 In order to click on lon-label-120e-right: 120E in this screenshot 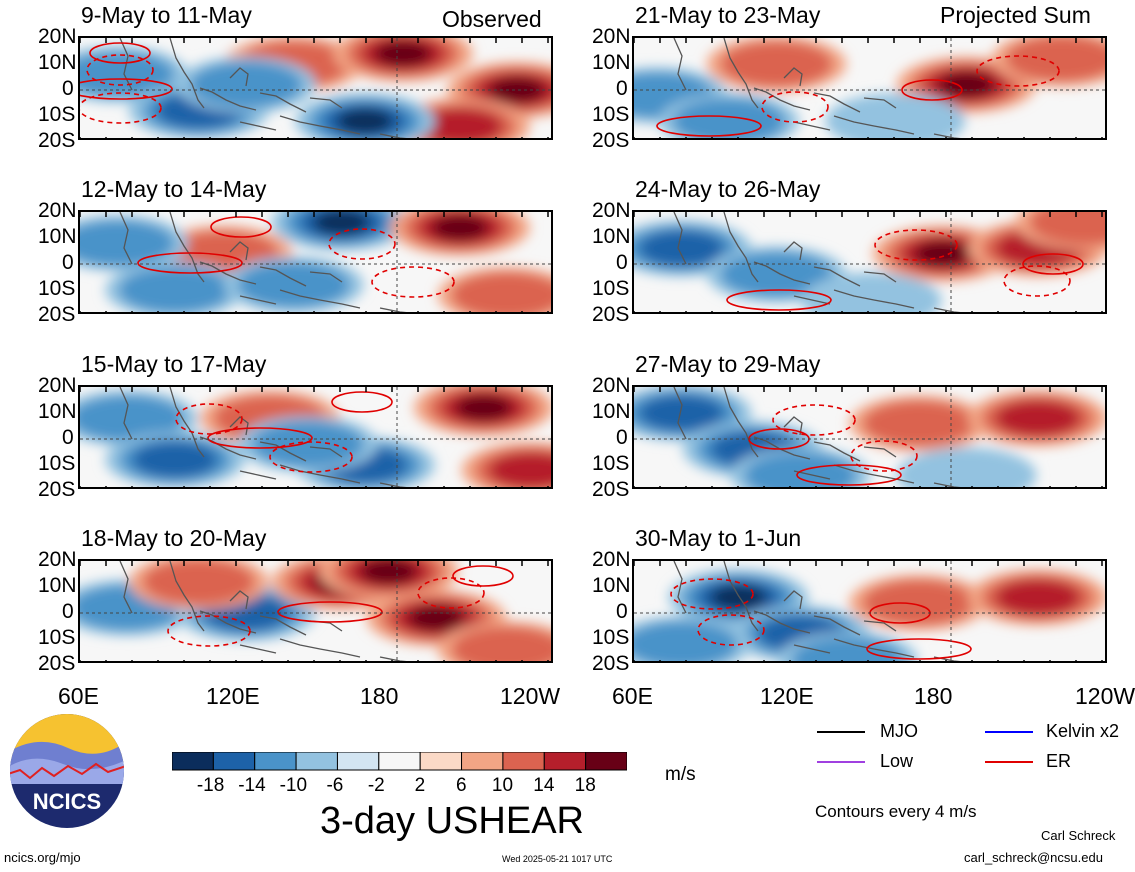, I will do `click(787, 696)`.